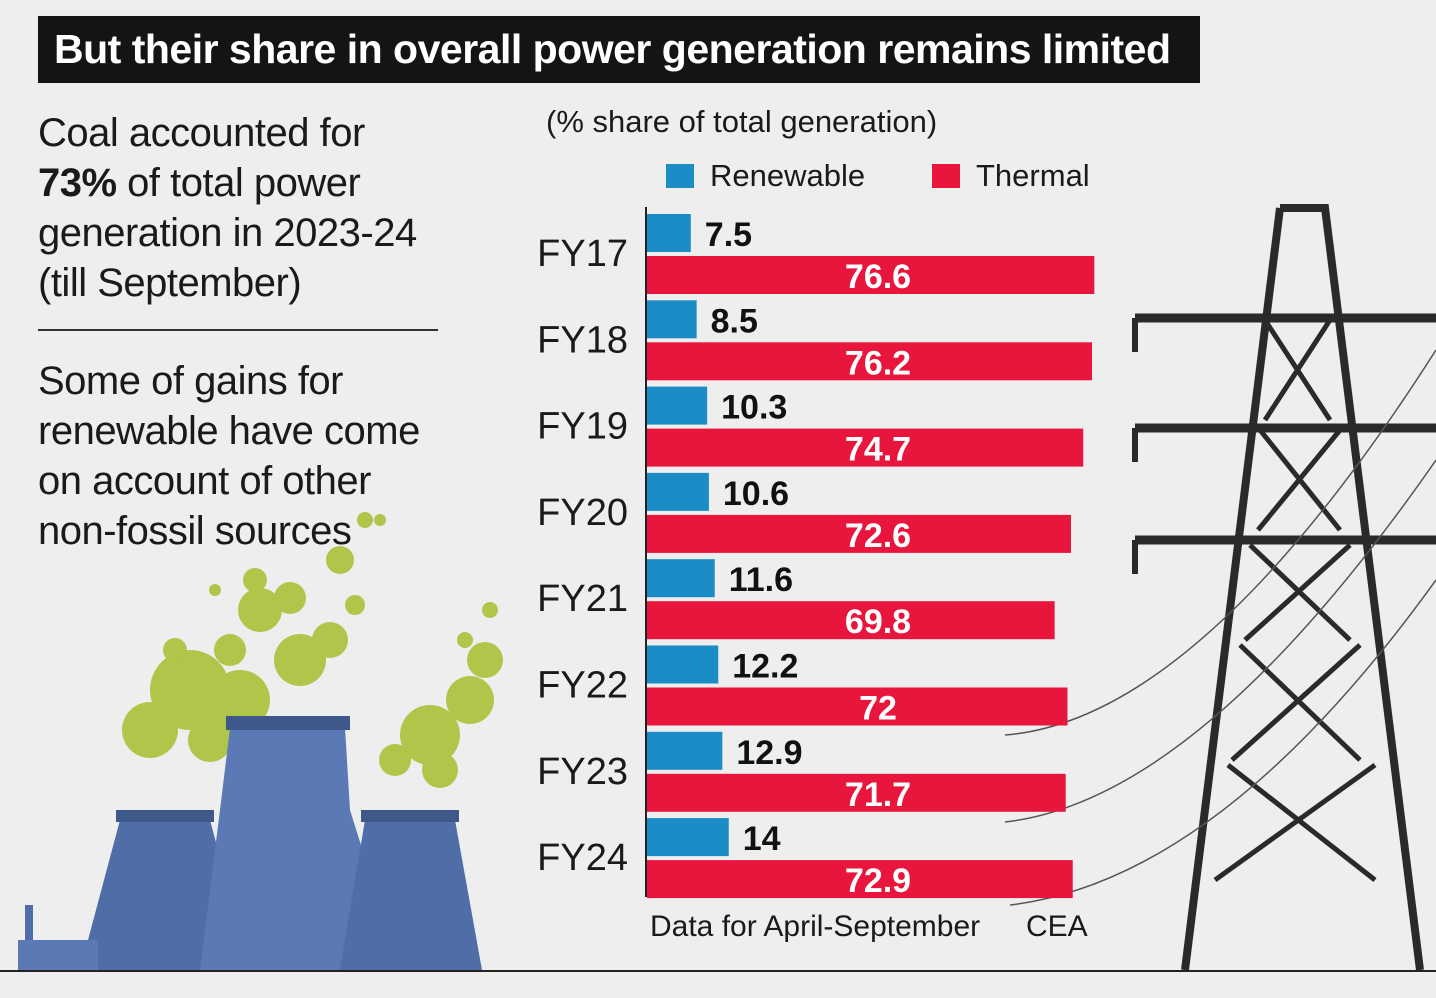 The height and width of the screenshot is (998, 1436). What do you see at coordinates (754, 408) in the screenshot?
I see `renewable-value-fy19: 10.3` at bounding box center [754, 408].